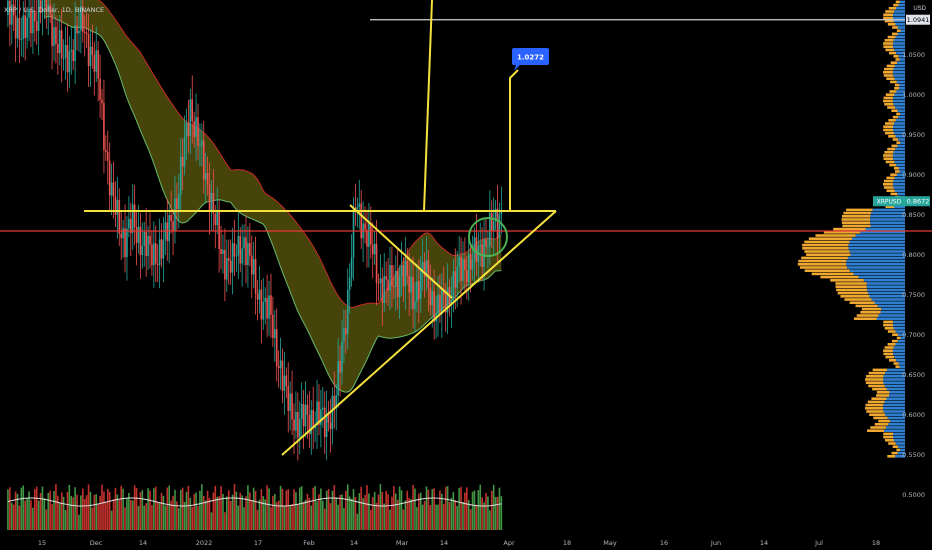 The image size is (932, 550). Describe the element at coordinates (919, 9) in the screenshot. I see `axis-unit: USD` at that location.